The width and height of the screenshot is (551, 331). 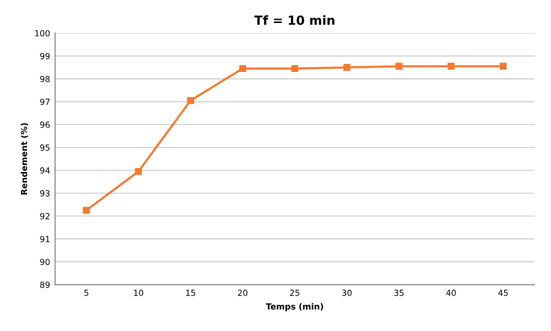 I want to click on y-tick-label: 89, so click(x=45, y=285).